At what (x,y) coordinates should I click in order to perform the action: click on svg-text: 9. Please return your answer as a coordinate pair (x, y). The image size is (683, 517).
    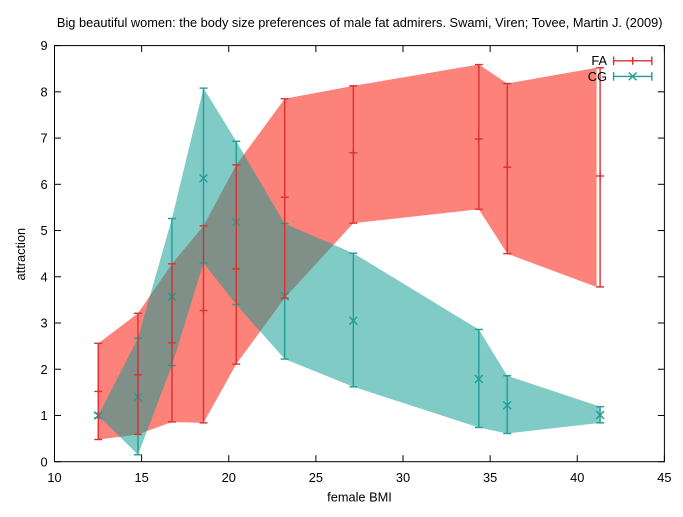
    Looking at the image, I should click on (43, 45).